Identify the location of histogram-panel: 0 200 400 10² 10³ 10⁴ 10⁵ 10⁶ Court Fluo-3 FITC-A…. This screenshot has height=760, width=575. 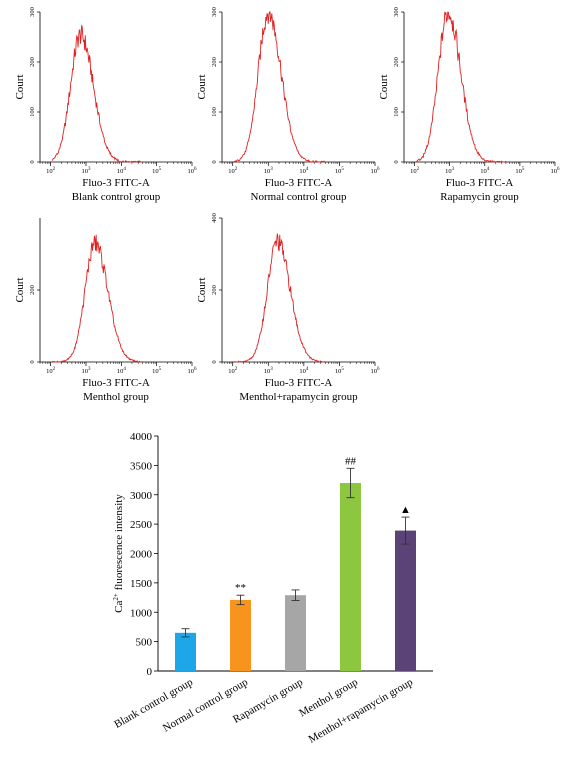
(288, 308).